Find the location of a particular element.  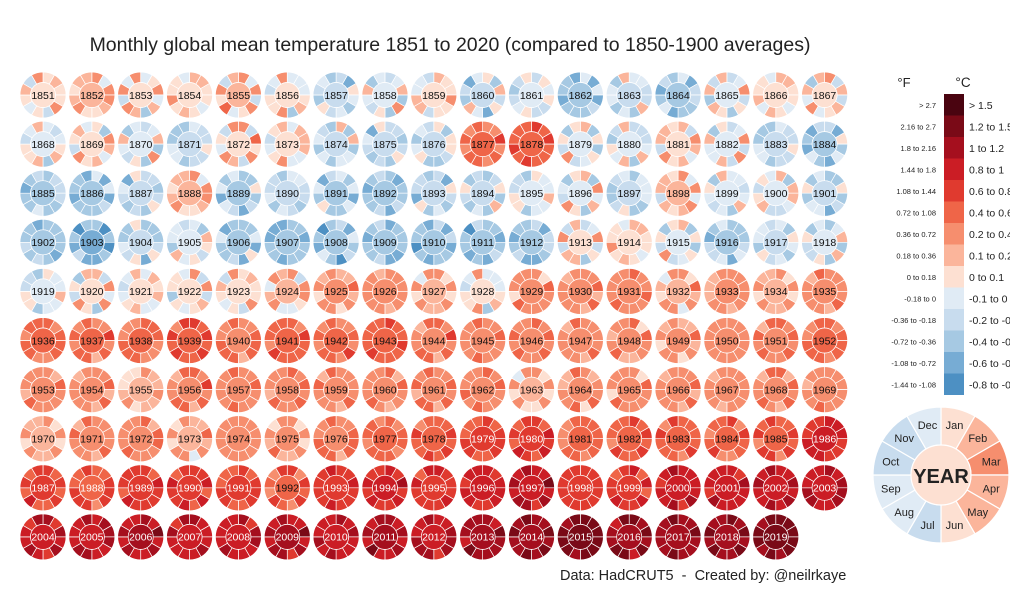

year-label: 2004 is located at coordinates (43, 538).